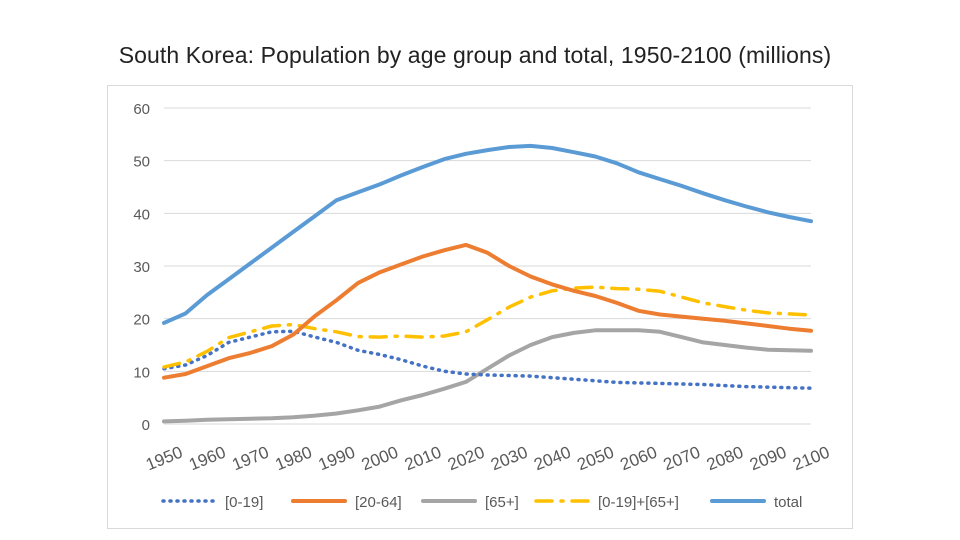  What do you see at coordinates (141, 109) in the screenshot?
I see `y-tick-label: 60` at bounding box center [141, 109].